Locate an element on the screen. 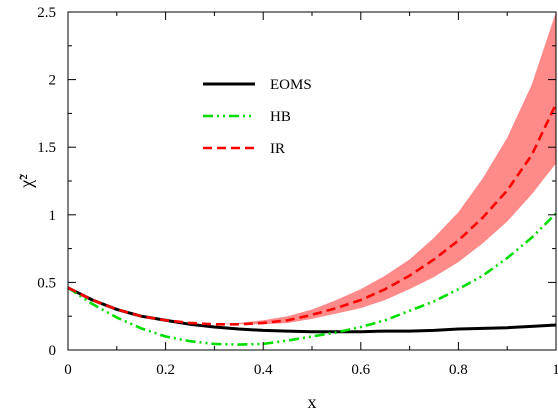  y-tick-label: 1.5 is located at coordinates (46, 148).